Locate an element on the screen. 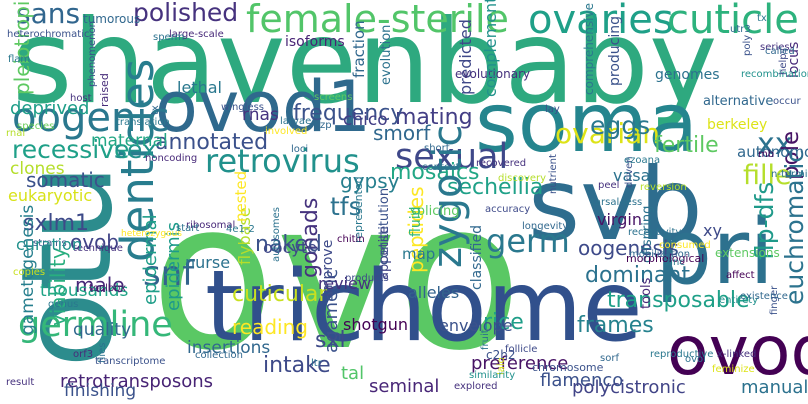  word-autonomous: autonomous is located at coordinates (772, 152).